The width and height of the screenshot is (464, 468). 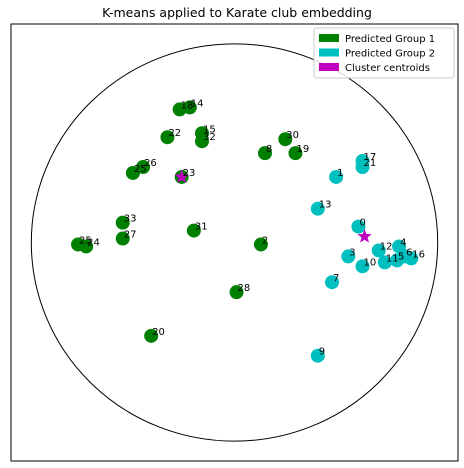 I want to click on point-label: 2, so click(x=265, y=240).